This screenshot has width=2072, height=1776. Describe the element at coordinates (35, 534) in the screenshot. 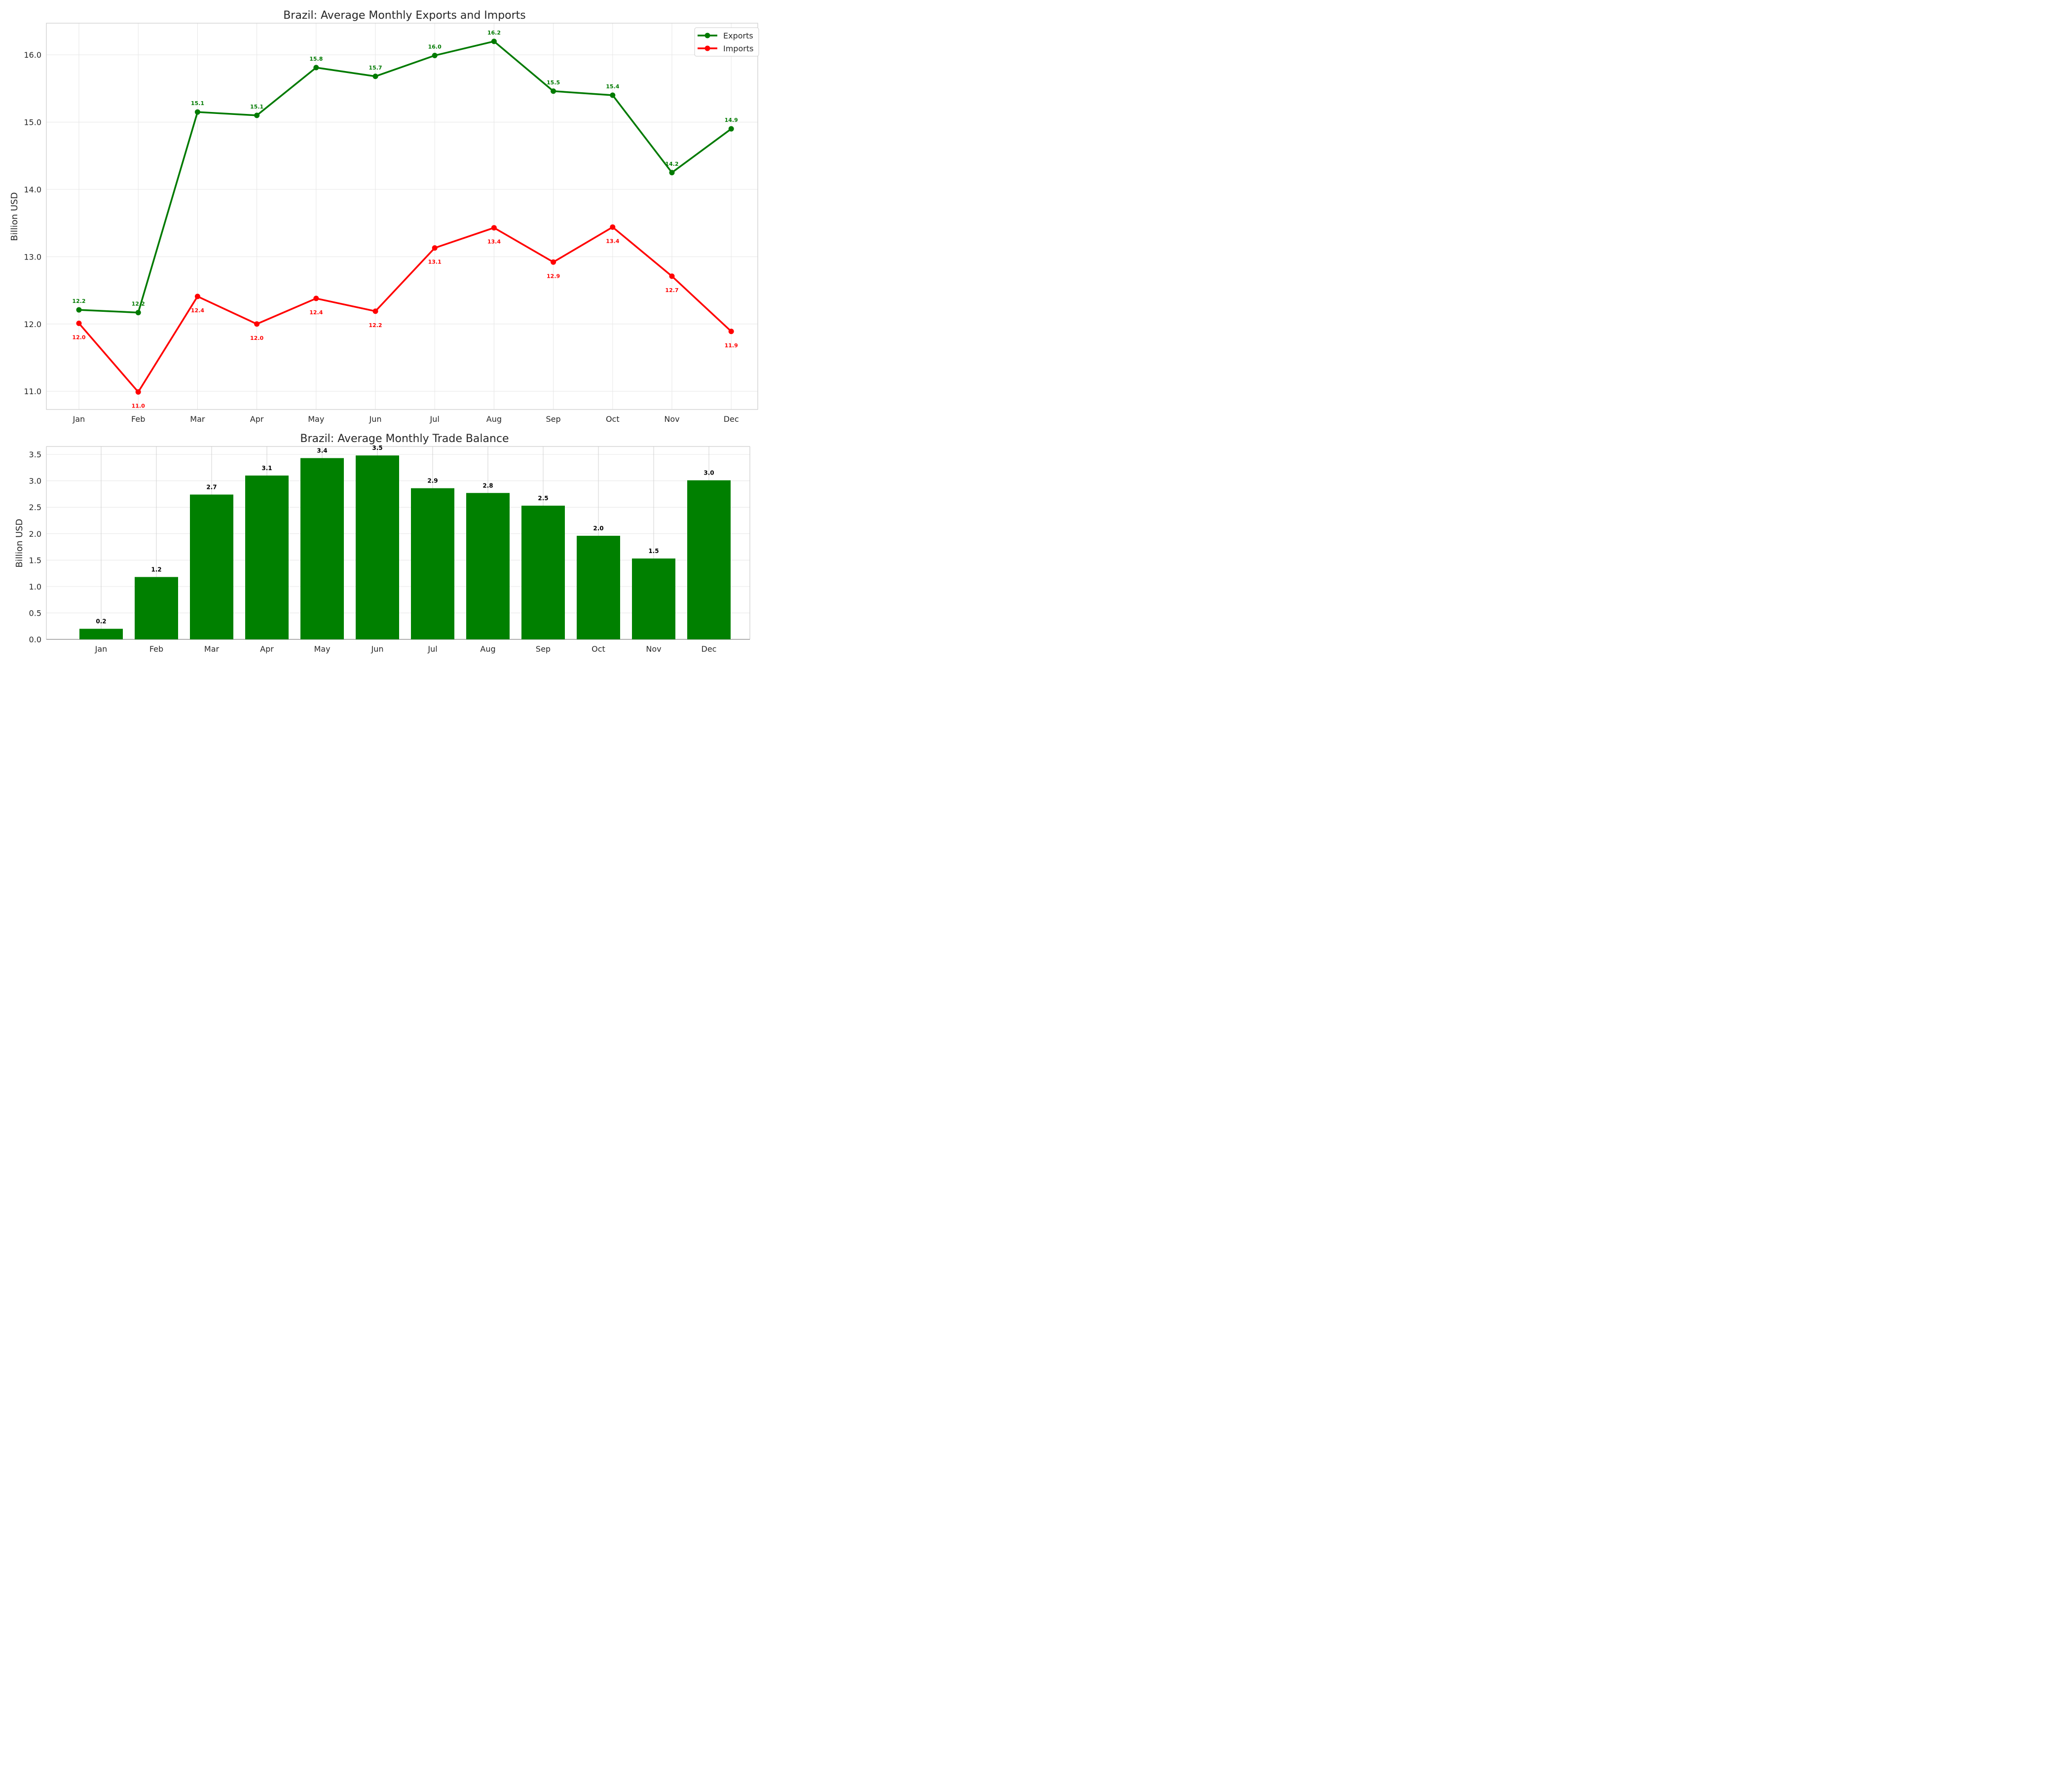

I see `bottom-y-tick-label: 2.0` at that location.